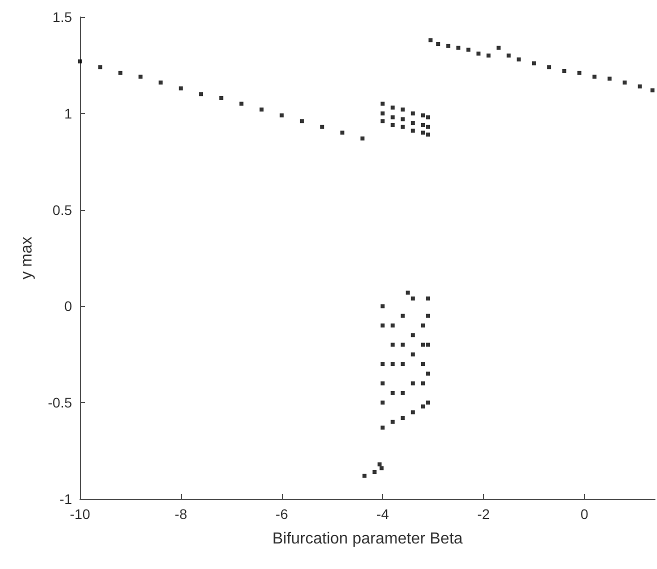  I want to click on x-tick-label: 0, so click(584, 514).